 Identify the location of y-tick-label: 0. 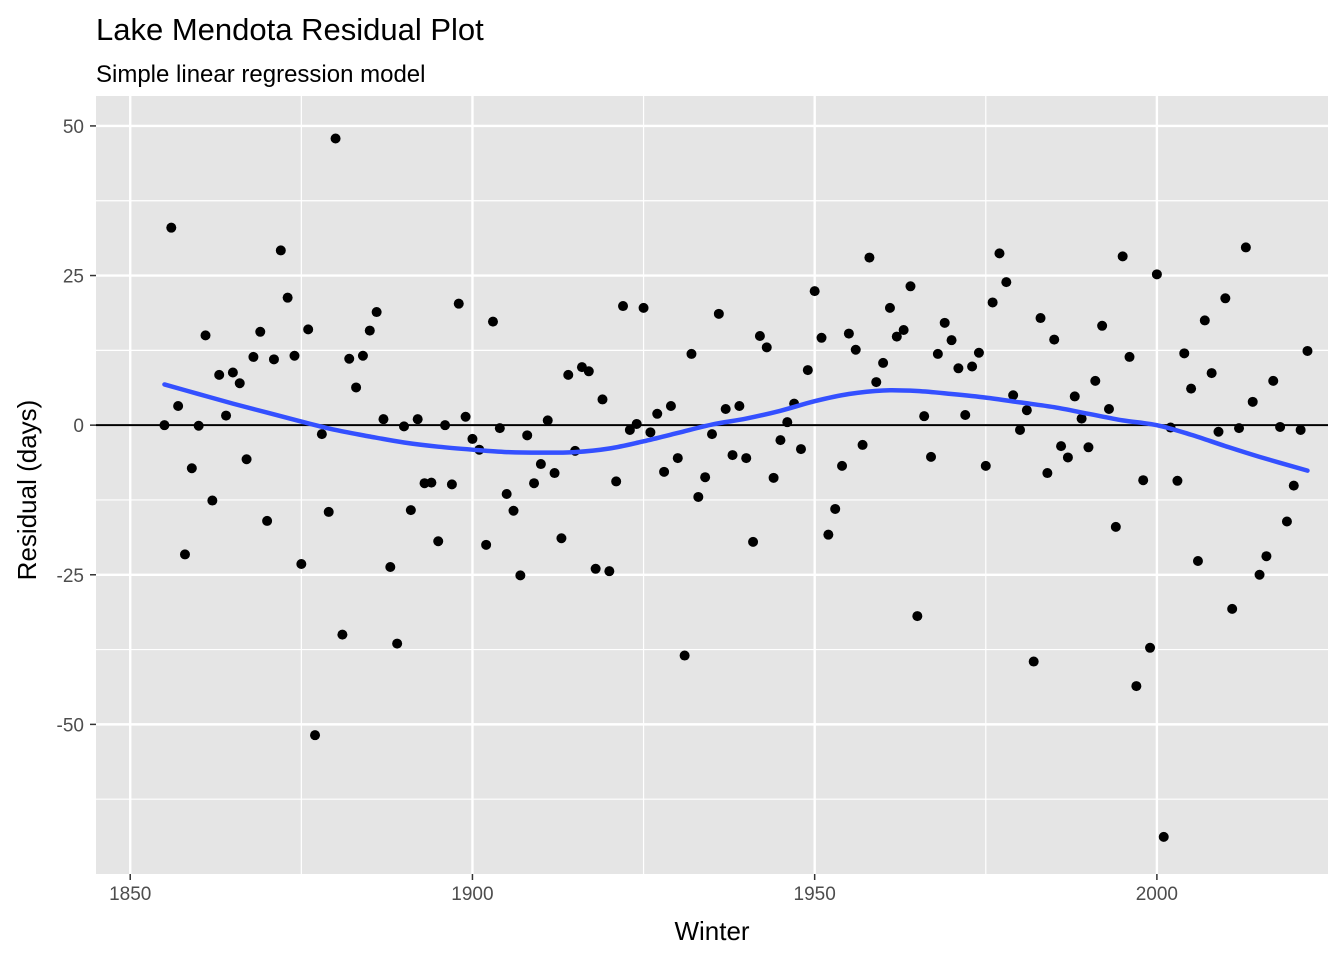
(78, 426).